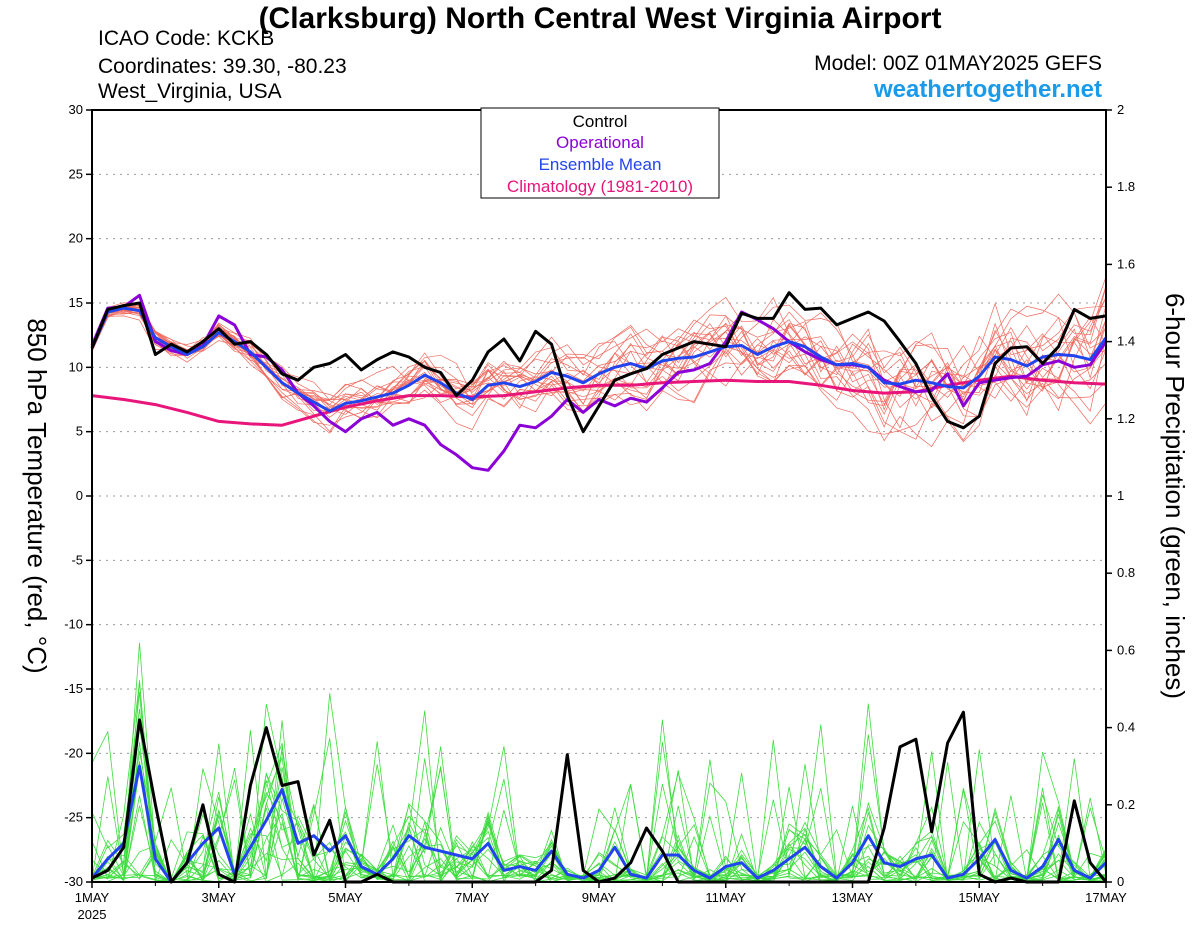 Image resolution: width=1200 pixels, height=927 pixels. What do you see at coordinates (190, 91) in the screenshot?
I see `region-label: West_Virginia, USA` at bounding box center [190, 91].